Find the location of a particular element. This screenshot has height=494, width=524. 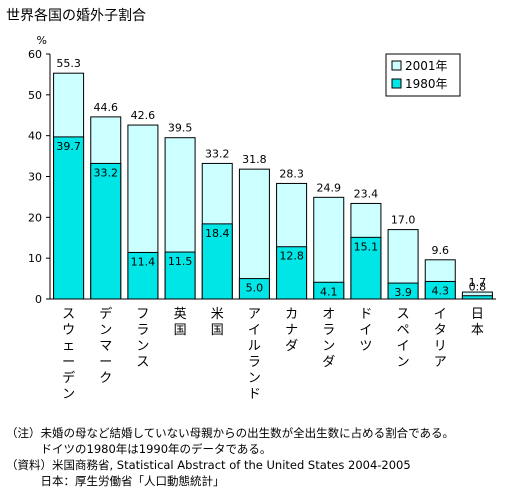

data-label-1980: 15.1 is located at coordinates (366, 246).